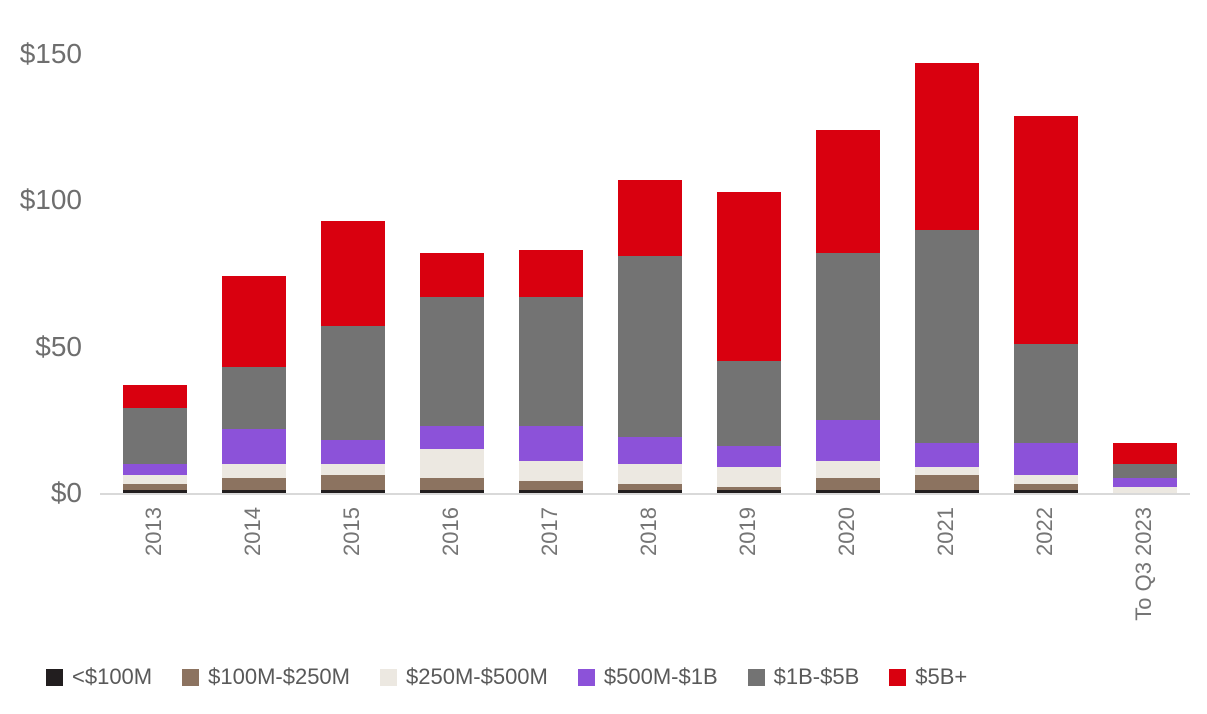 Image resolution: width=1207 pixels, height=714 pixels. Describe the element at coordinates (353, 356) in the screenshot. I see `bar-2015` at that location.